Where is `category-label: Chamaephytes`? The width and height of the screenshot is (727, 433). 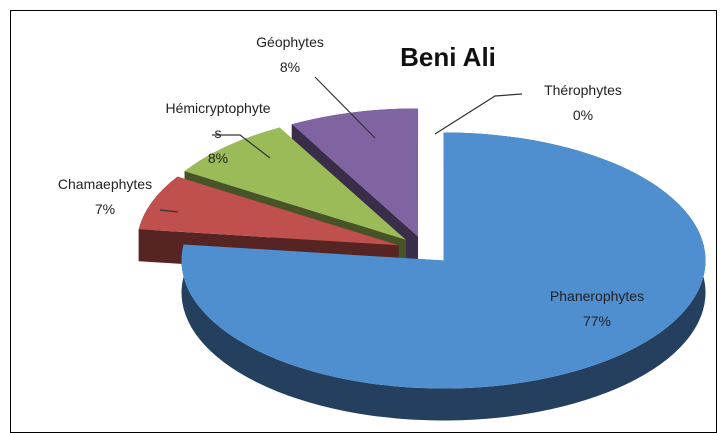 category-label: Chamaephytes is located at coordinates (105, 184).